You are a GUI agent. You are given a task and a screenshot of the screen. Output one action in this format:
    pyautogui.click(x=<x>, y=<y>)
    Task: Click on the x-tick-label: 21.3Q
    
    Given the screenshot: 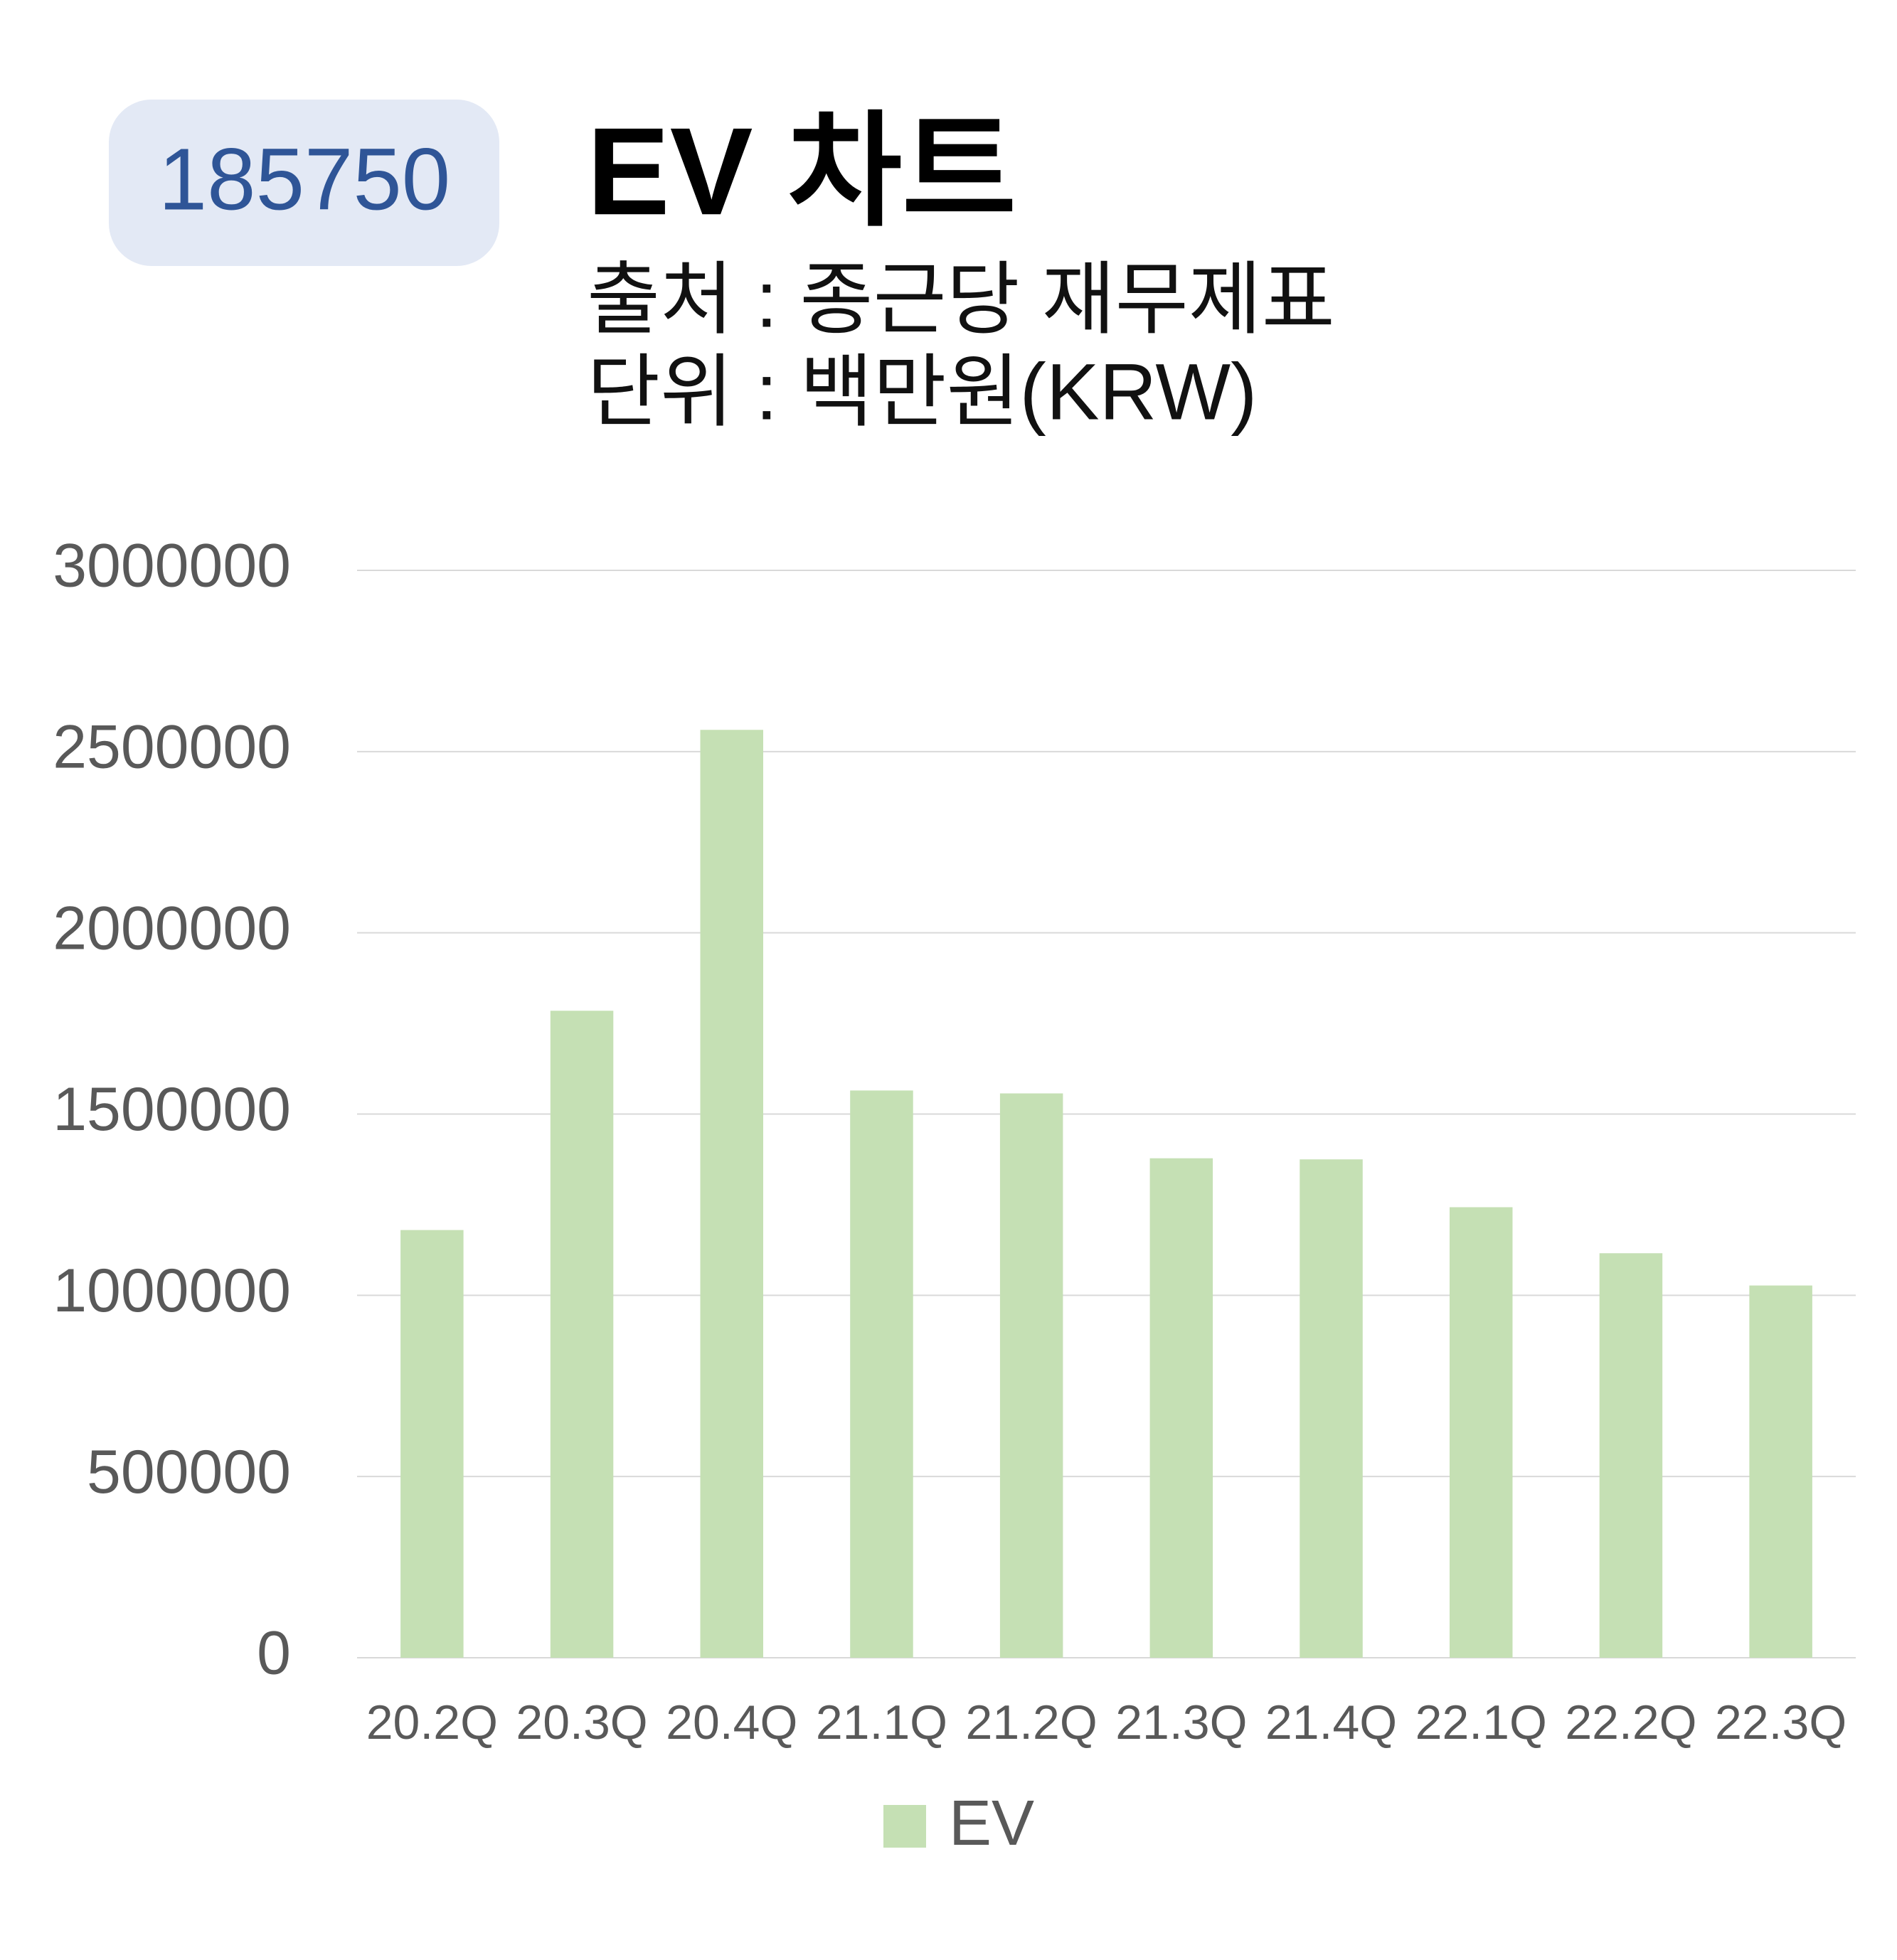 What is the action you would take?
    pyautogui.click(x=1181, y=1722)
    